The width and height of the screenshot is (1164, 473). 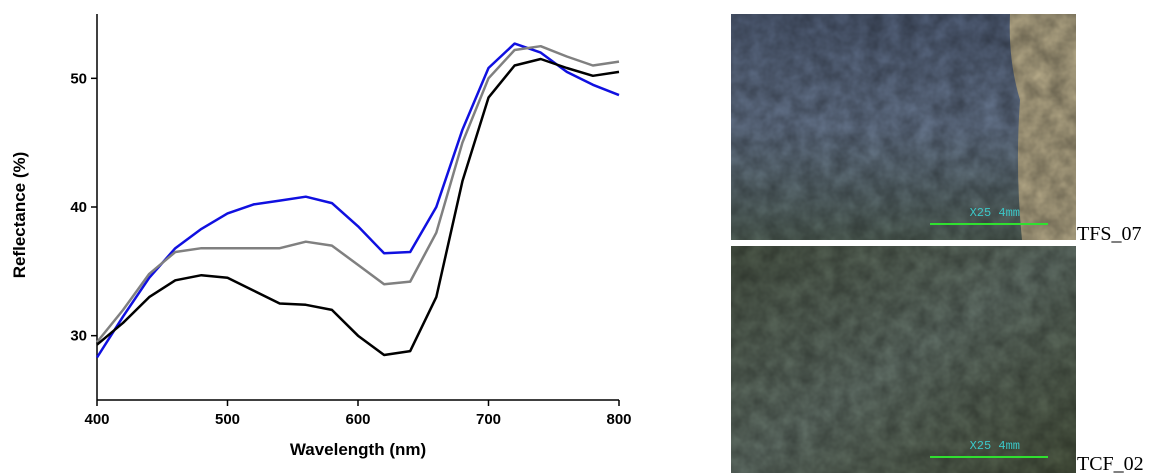 What do you see at coordinates (1110, 463) in the screenshot?
I see `photo-label: TCF_02` at bounding box center [1110, 463].